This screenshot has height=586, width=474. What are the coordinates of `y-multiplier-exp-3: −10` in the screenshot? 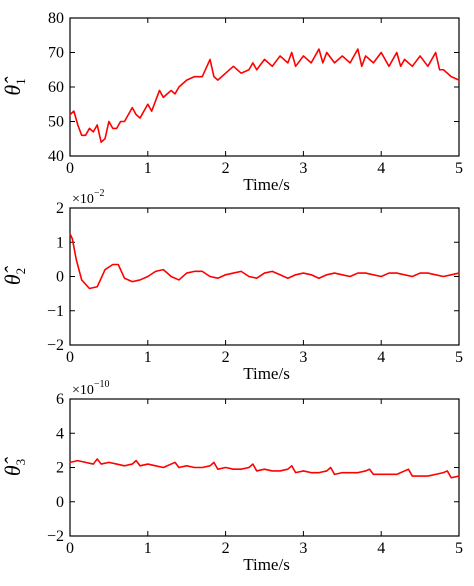 It's located at (102, 384).